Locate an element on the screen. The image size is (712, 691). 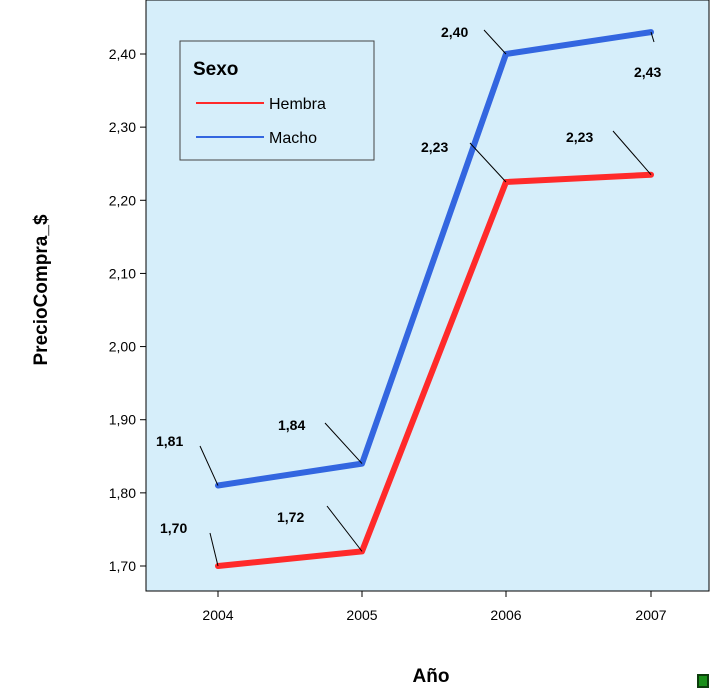
x-tick-label: 2004 is located at coordinates (217, 615).